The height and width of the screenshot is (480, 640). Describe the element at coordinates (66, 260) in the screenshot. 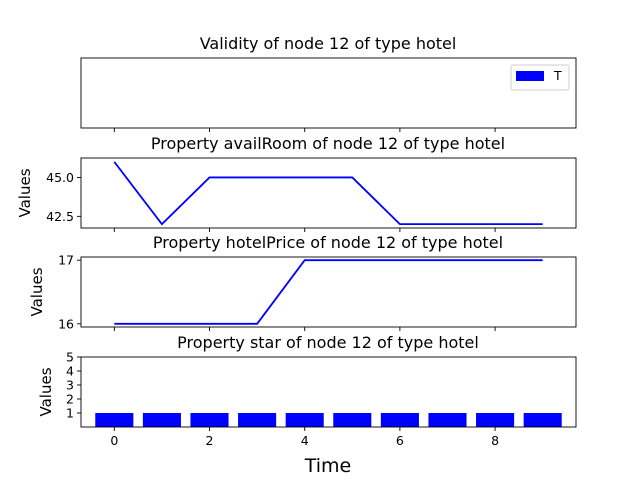

I see `y-tick-label: 17` at that location.